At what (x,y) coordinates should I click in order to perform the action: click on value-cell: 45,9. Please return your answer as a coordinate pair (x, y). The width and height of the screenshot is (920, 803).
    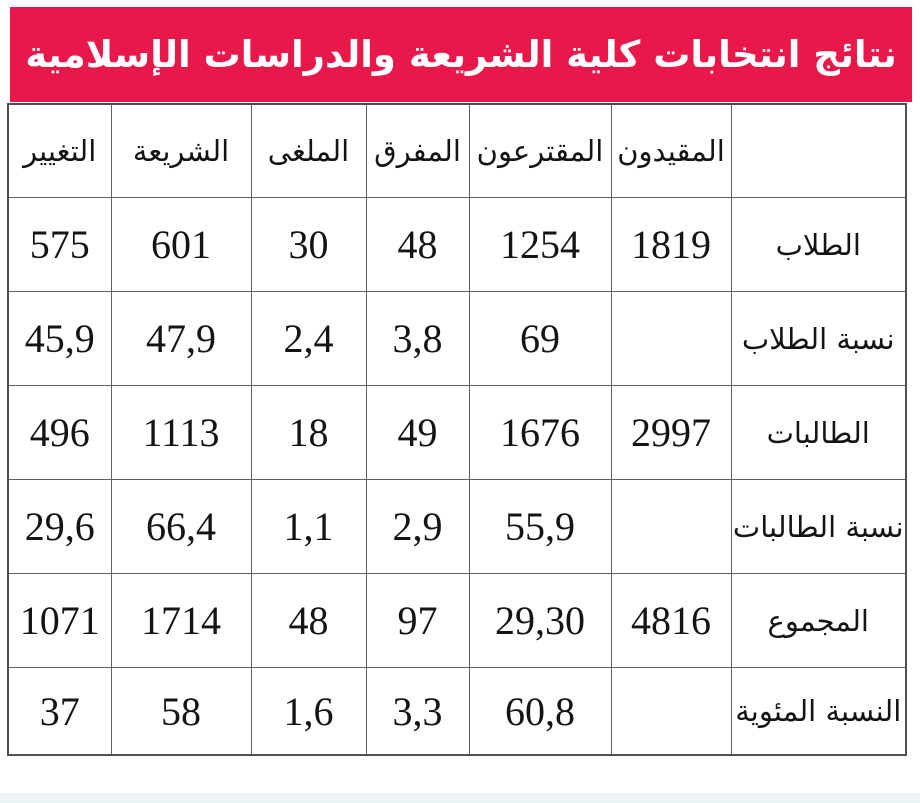
    Looking at the image, I should click on (59, 338).